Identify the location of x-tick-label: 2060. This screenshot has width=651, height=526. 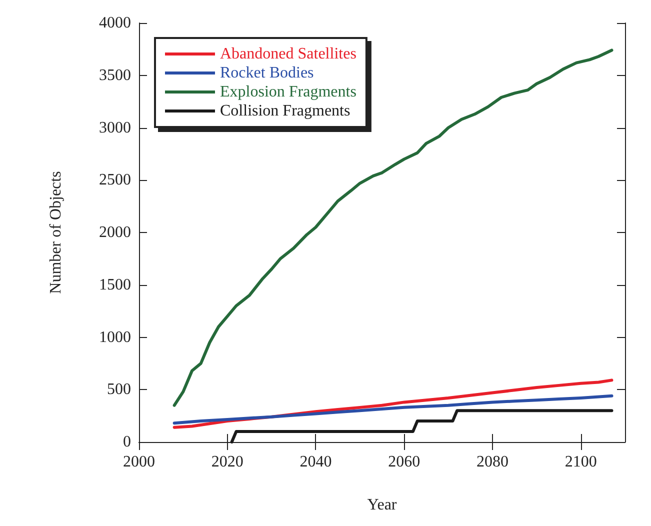
(404, 462).